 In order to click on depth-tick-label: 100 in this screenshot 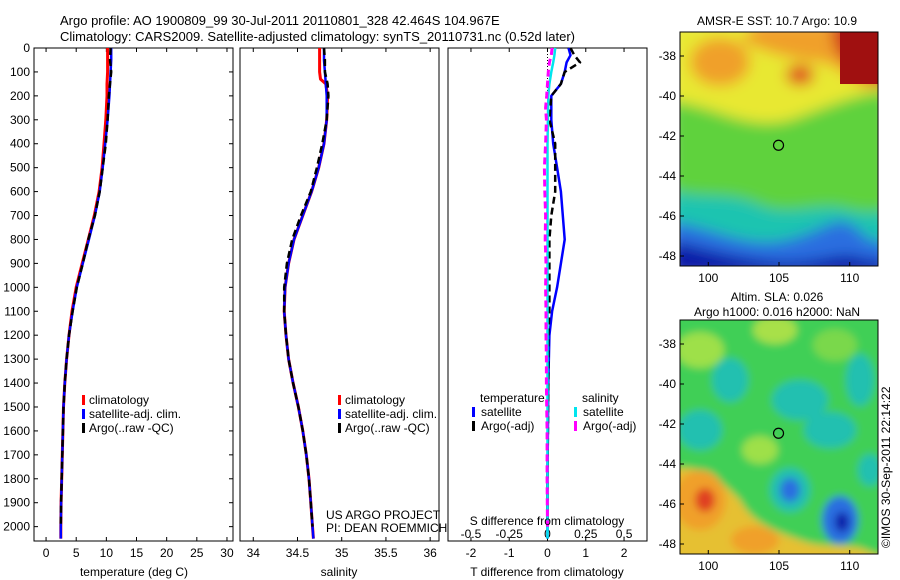, I will do `click(20, 72)`.